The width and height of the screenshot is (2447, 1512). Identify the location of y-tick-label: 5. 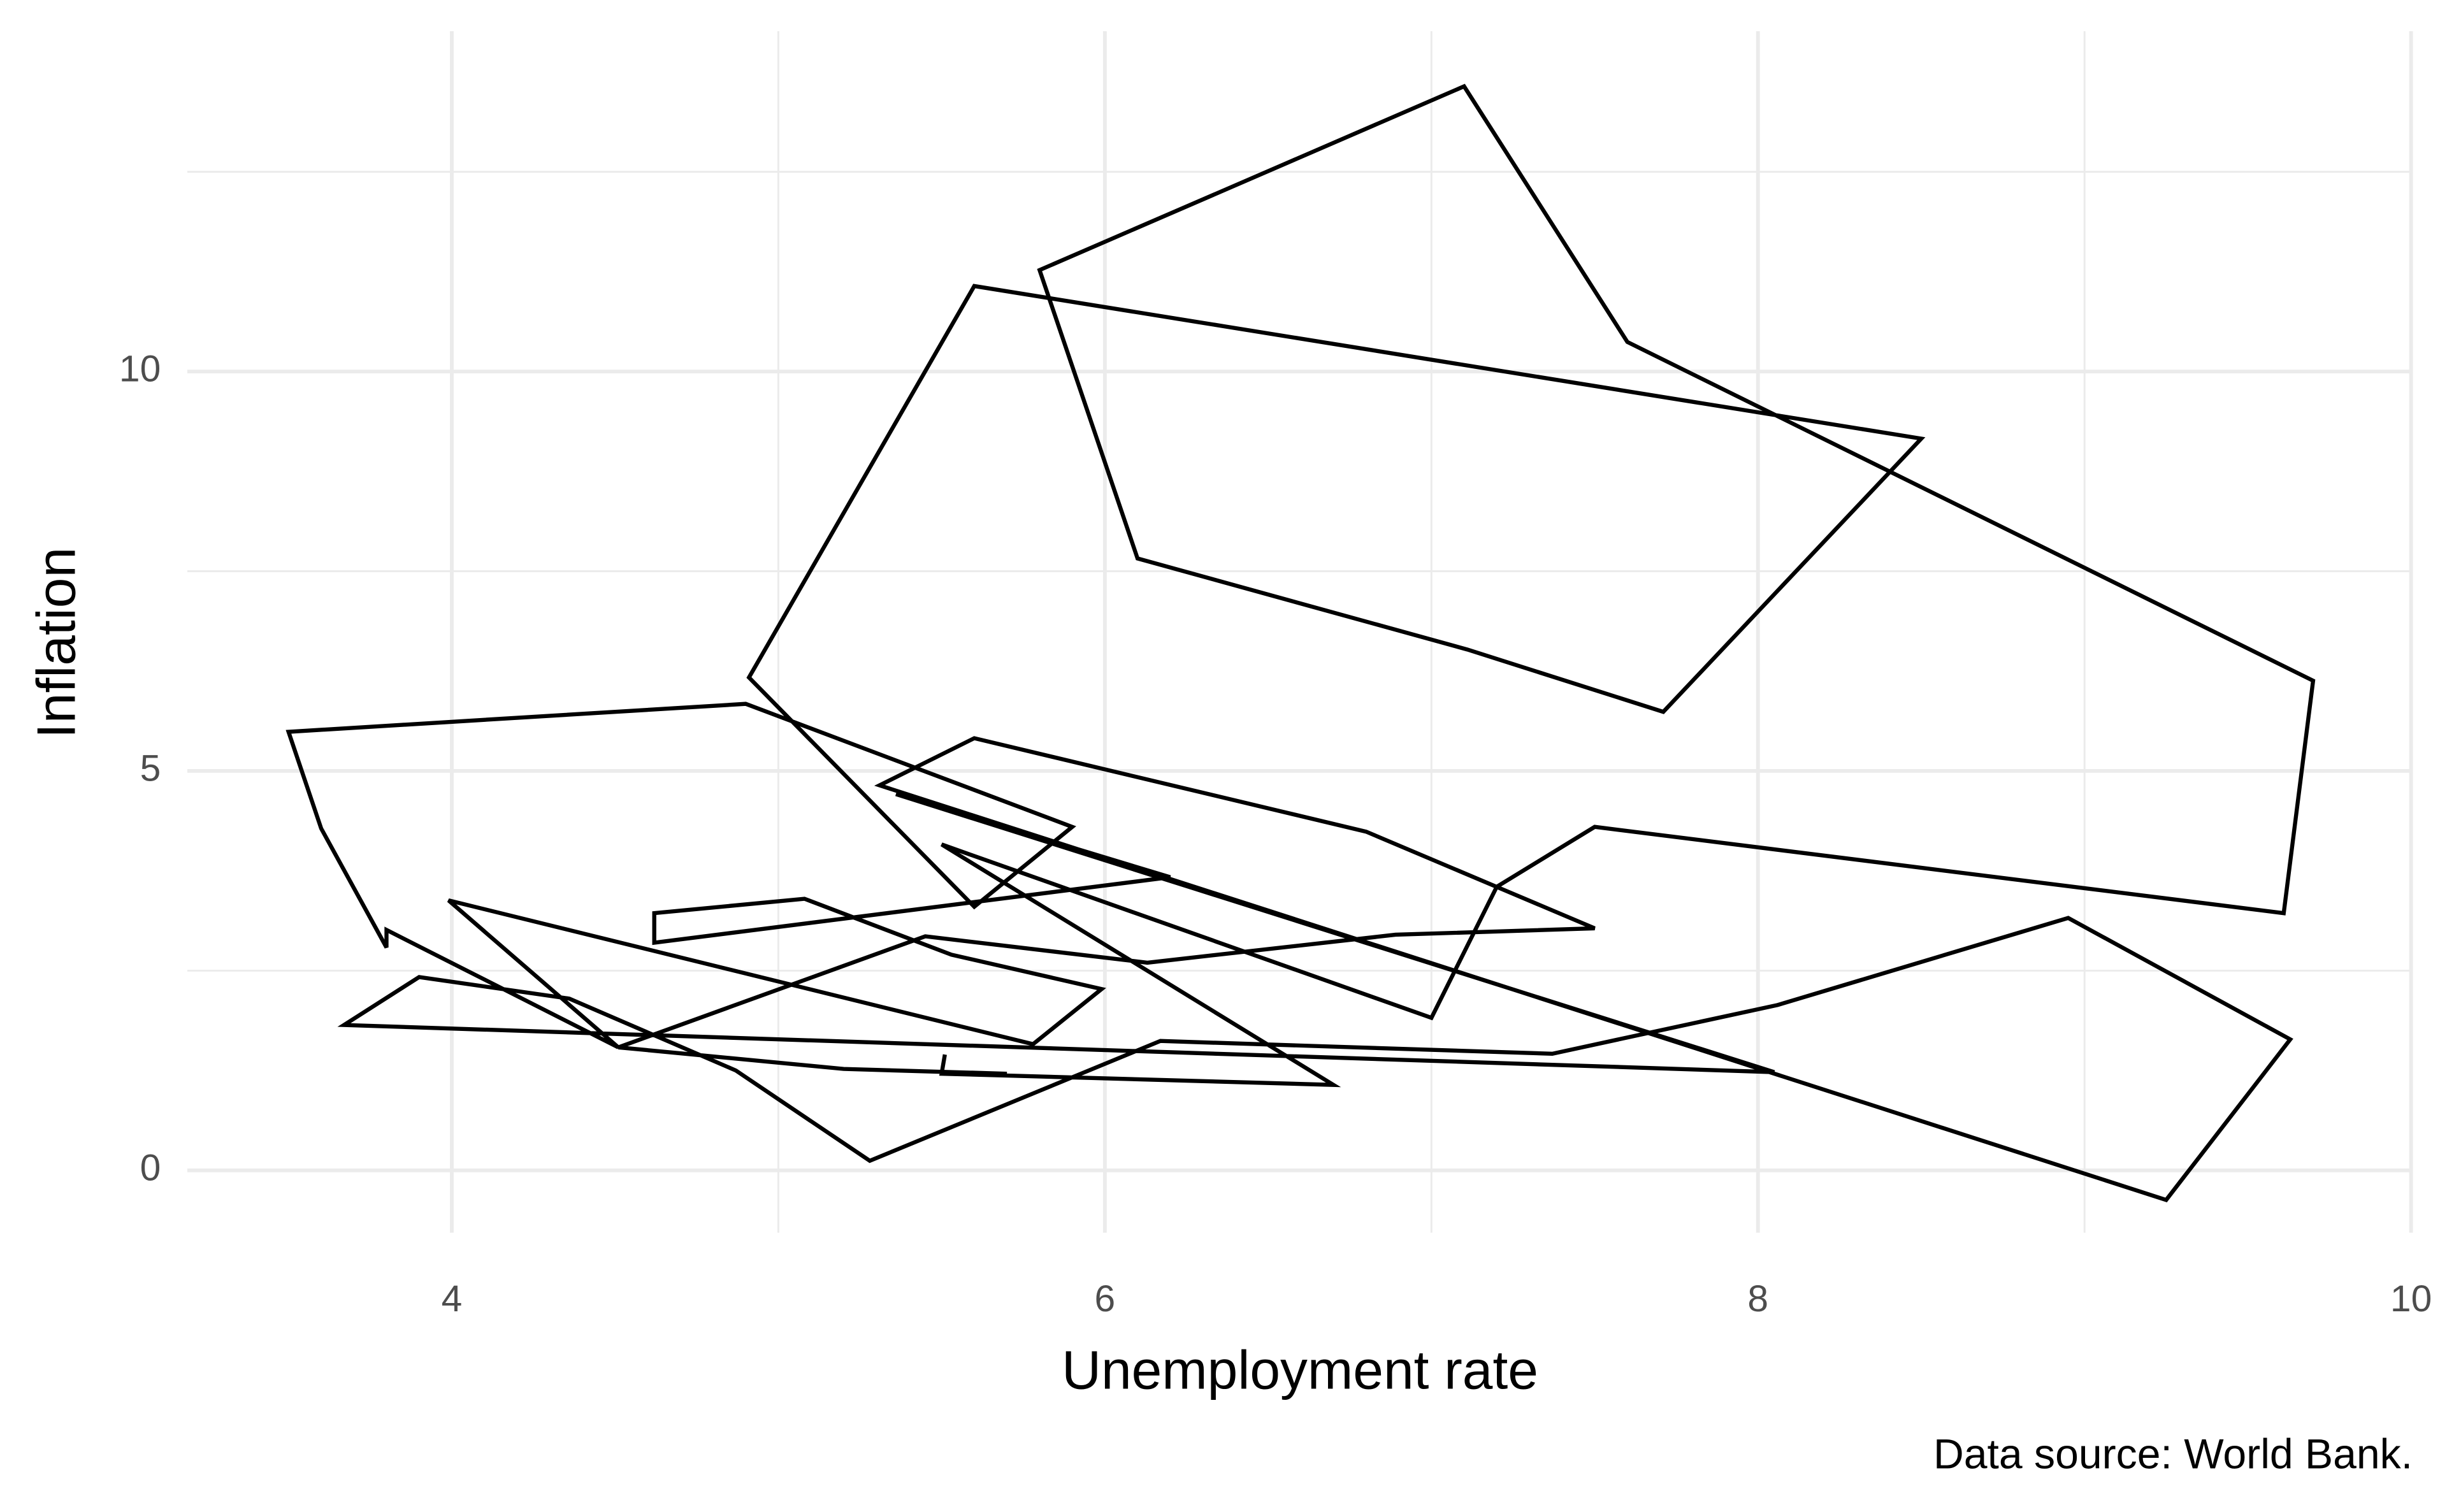
(150, 768).